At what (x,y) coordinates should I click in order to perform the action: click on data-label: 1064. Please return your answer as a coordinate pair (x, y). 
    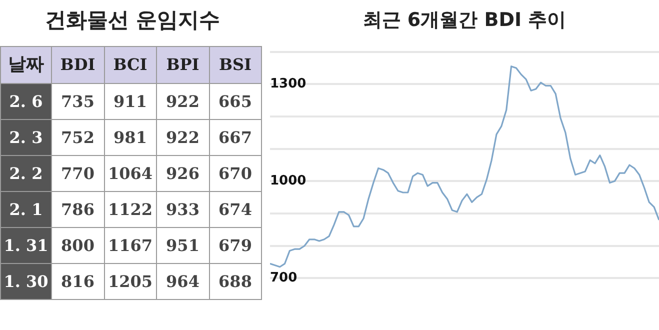
    Looking at the image, I should click on (130, 174).